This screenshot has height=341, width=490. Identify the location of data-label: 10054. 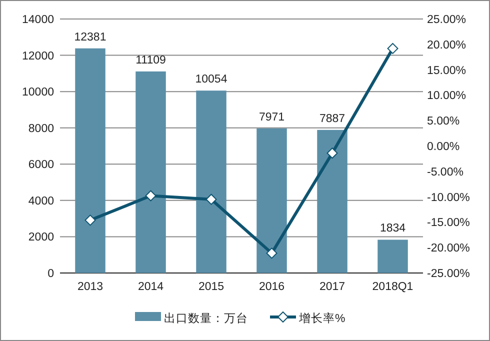
(211, 80).